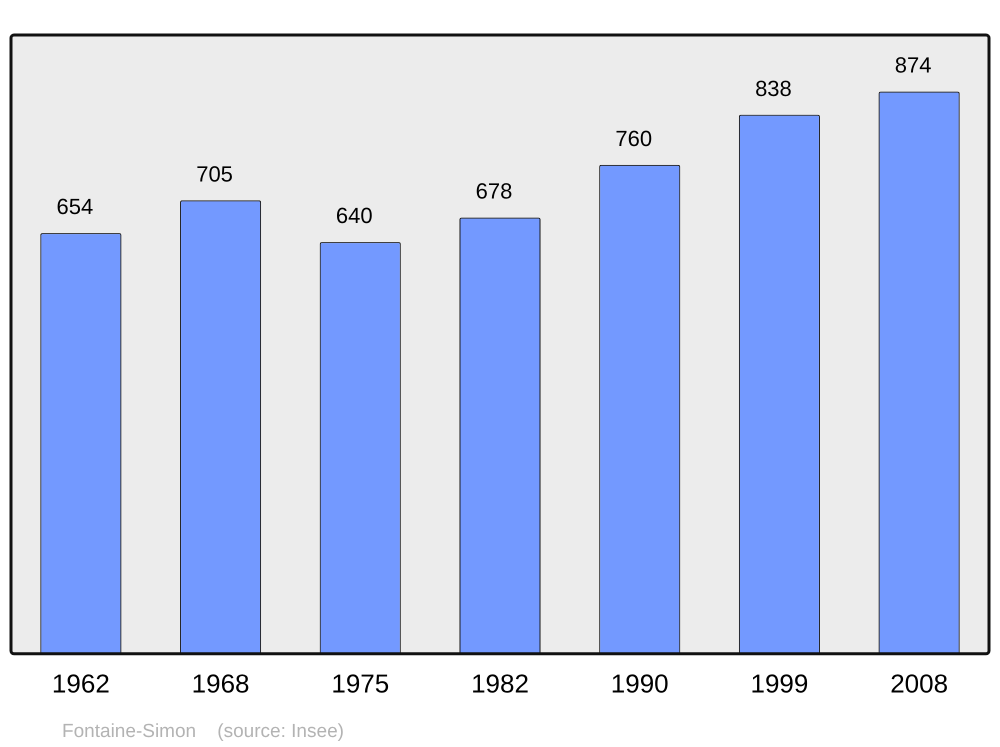 The width and height of the screenshot is (1000, 747). Describe the element at coordinates (500, 683) in the screenshot. I see `x-tick-label: 1982` at that location.